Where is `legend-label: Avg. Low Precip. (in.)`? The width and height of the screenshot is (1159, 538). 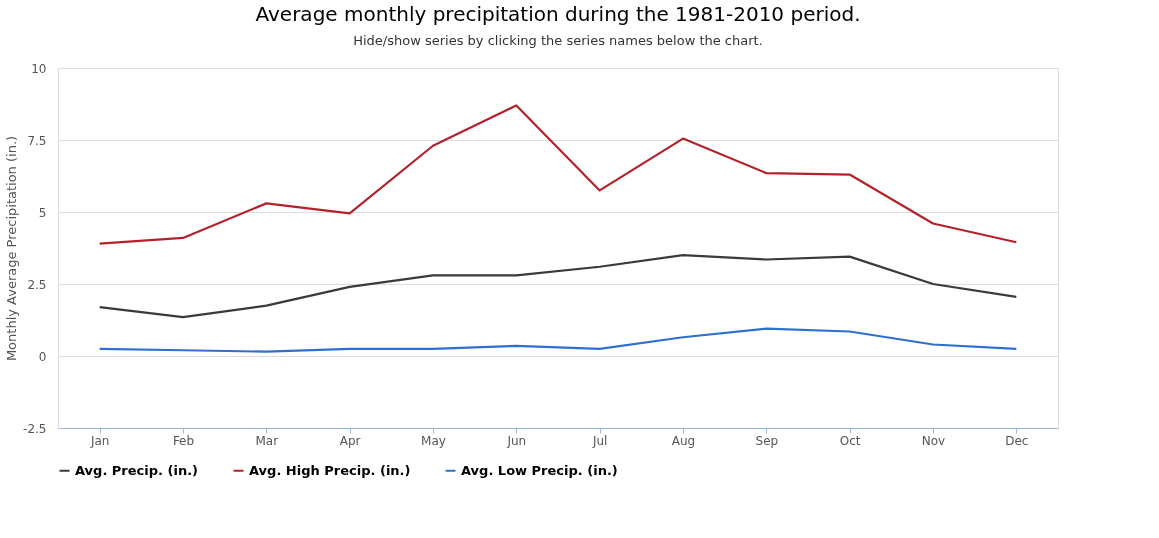
legend-label: Avg. Low Precip. (in.) is located at coordinates (539, 470).